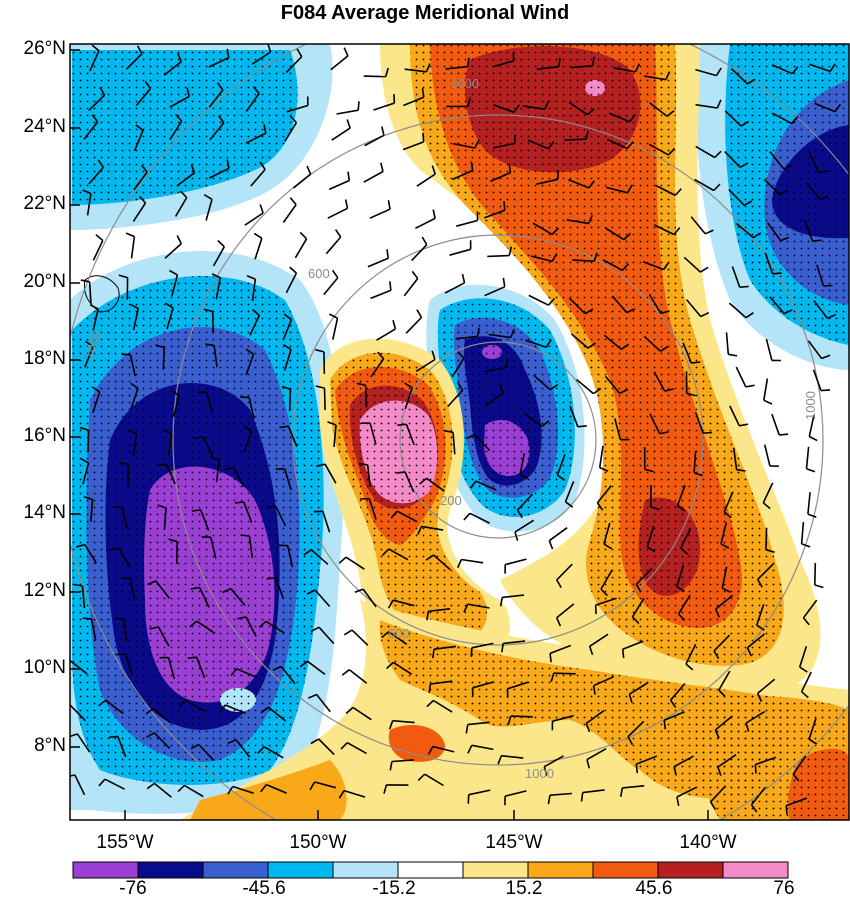  What do you see at coordinates (44, 126) in the screenshot?
I see `lat-label-24n: 24°N` at bounding box center [44, 126].